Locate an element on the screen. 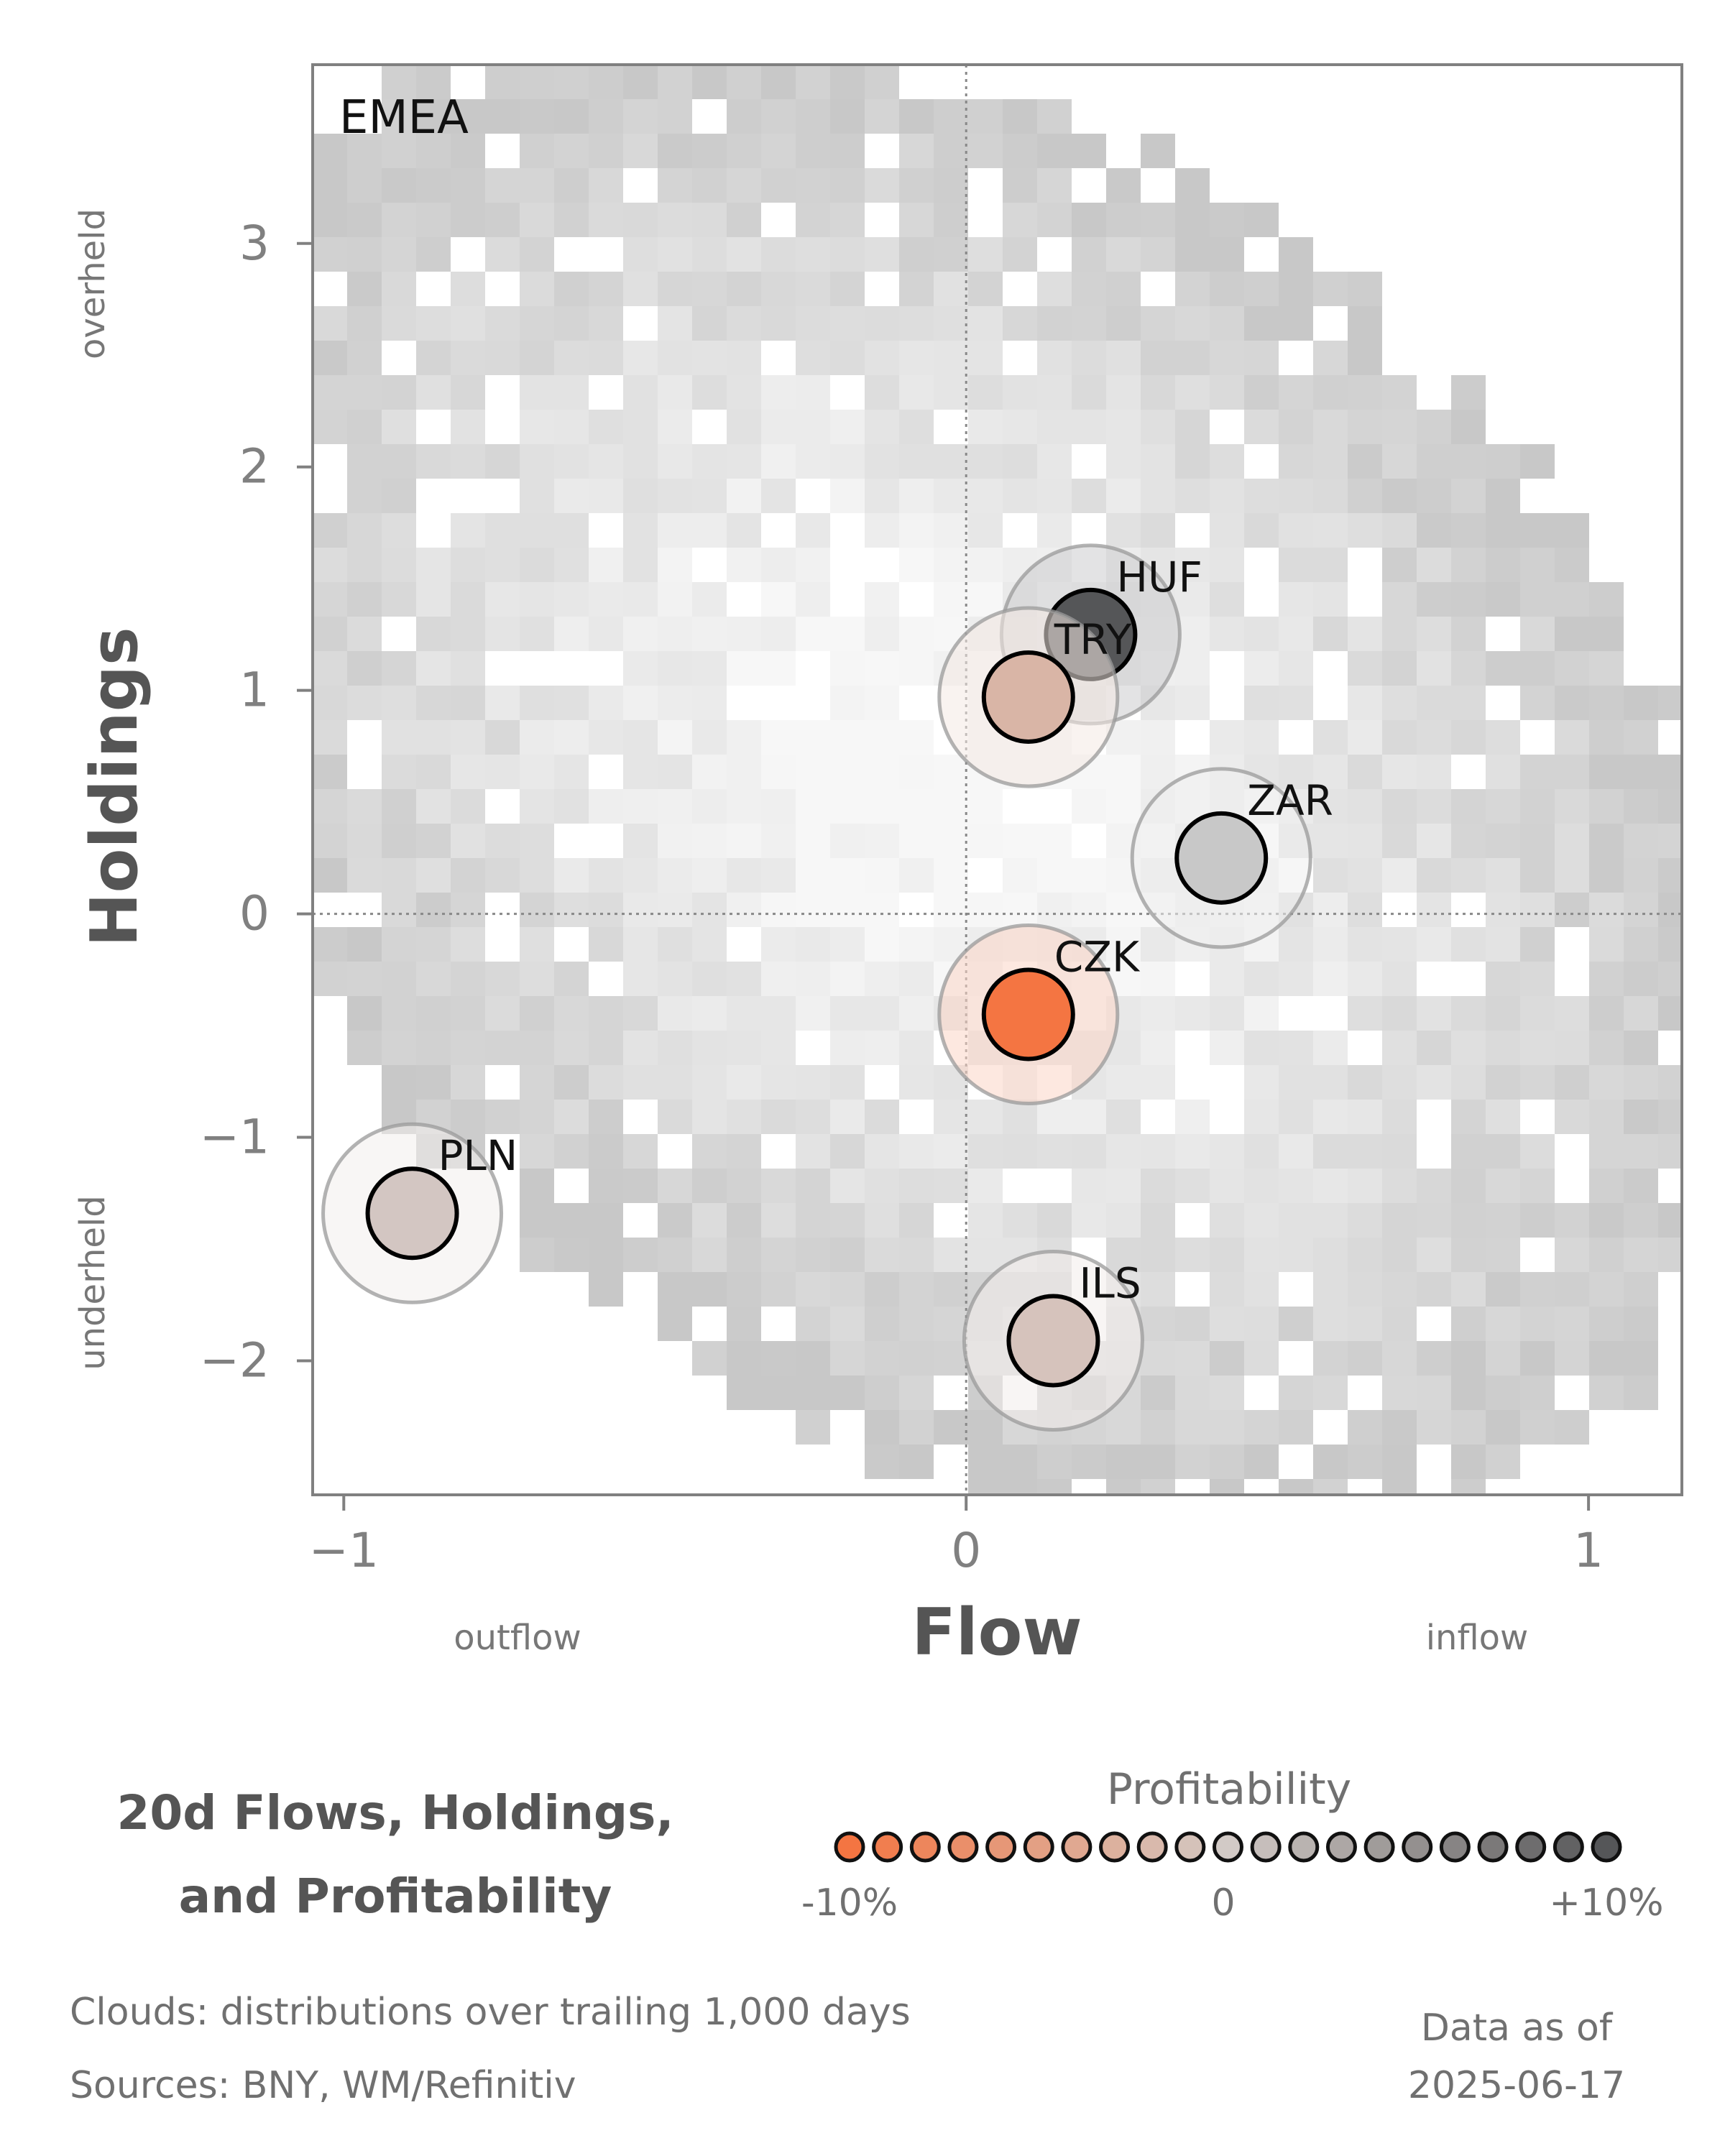 This screenshot has height=2156, width=1725. point-label: PLN is located at coordinates (478, 1156).